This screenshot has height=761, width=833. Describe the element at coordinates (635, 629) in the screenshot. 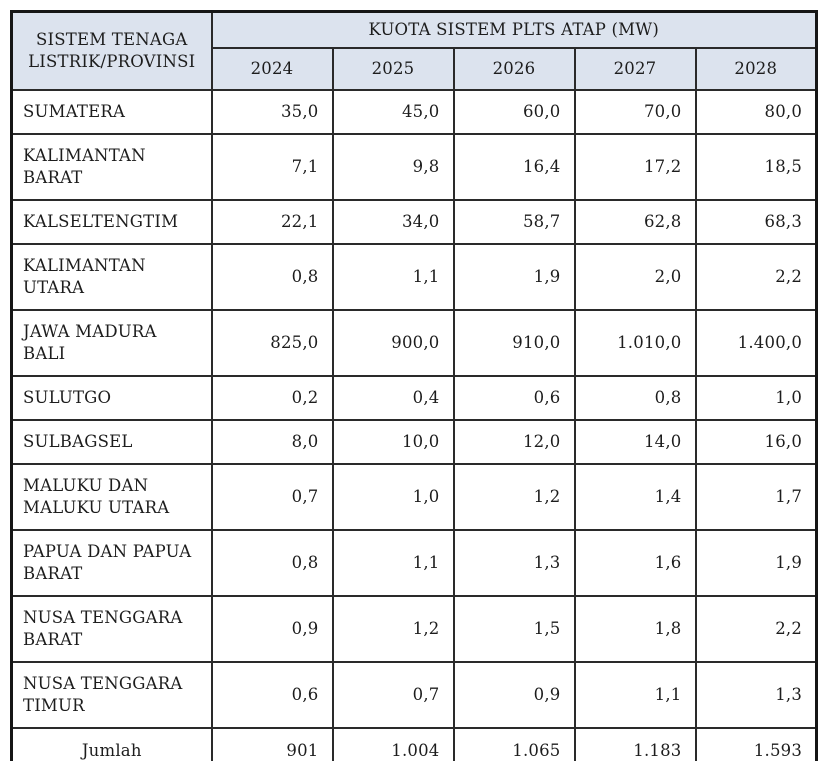

I see `value-cell: 1,8` at that location.